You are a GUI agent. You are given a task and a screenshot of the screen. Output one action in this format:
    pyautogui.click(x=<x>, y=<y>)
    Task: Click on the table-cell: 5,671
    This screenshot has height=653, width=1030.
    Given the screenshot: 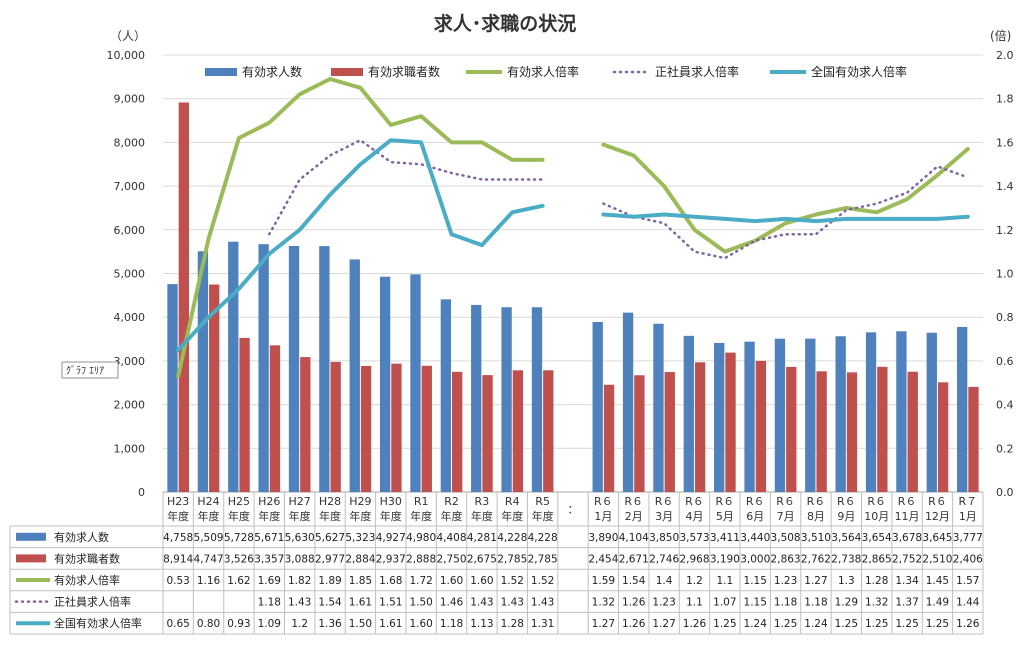 What is the action you would take?
    pyautogui.click(x=269, y=538)
    